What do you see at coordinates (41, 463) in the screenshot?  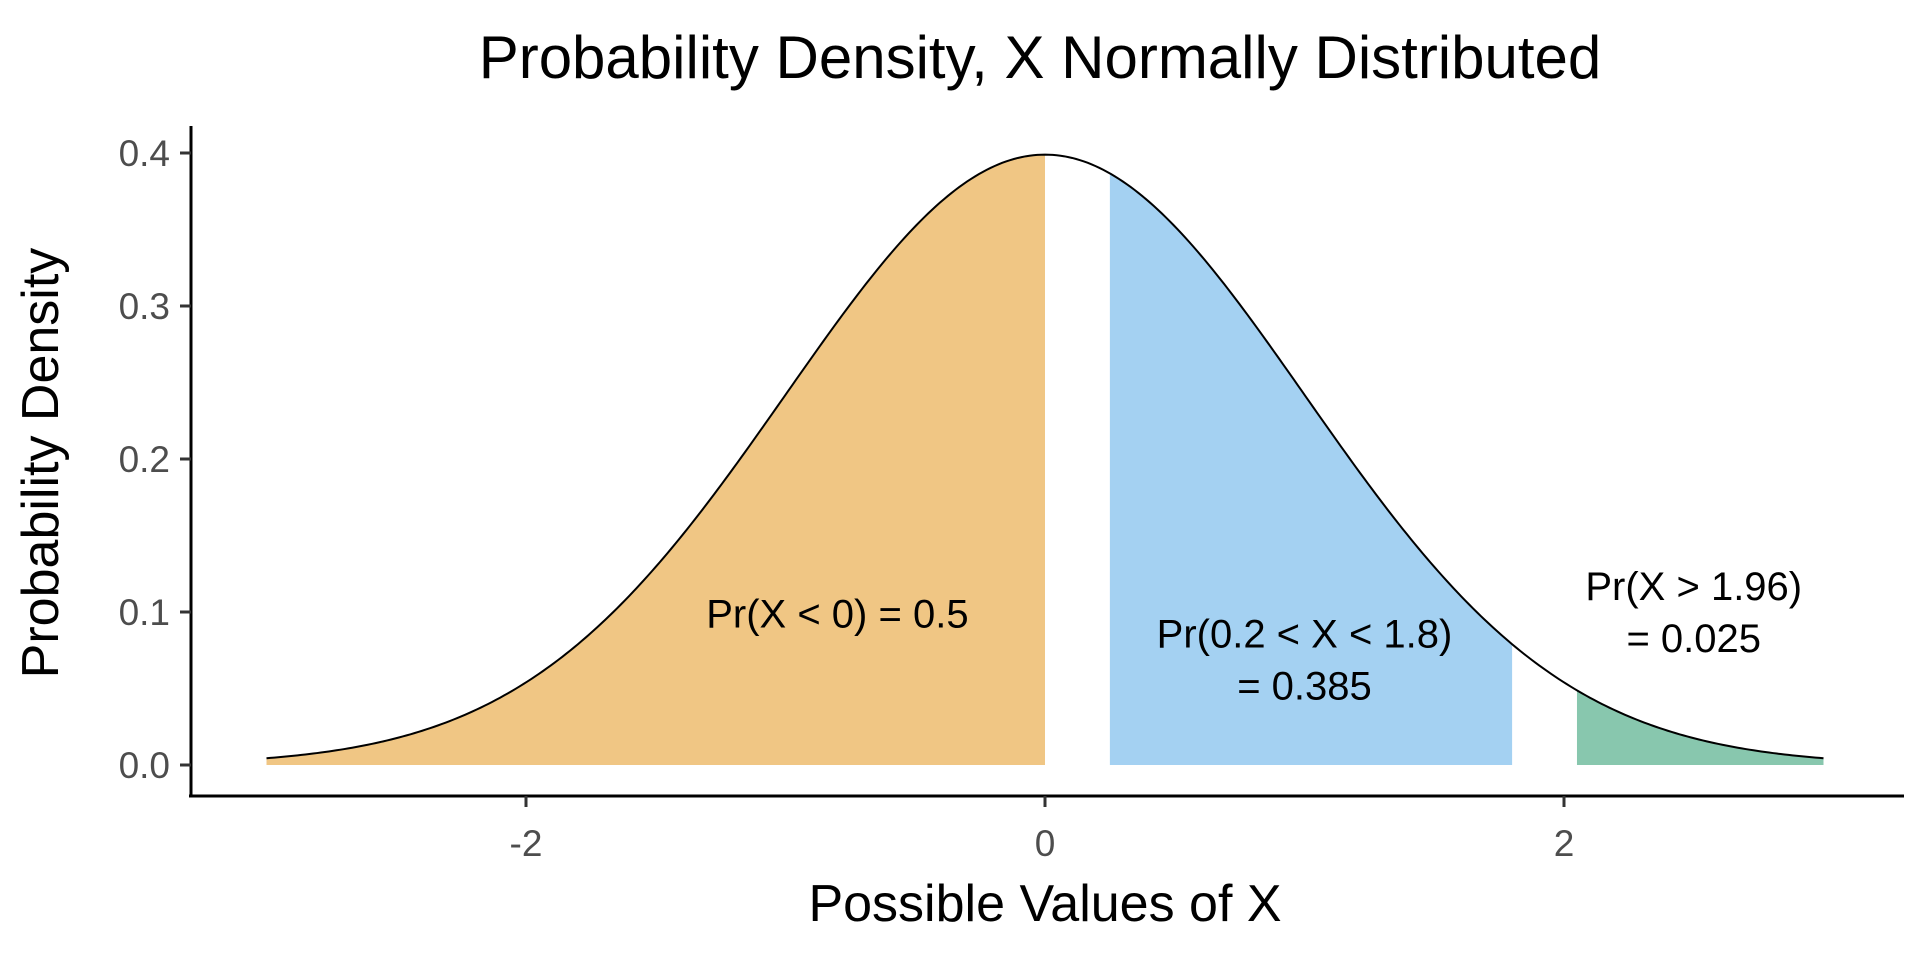 I see `y-axis-title: Probability Density` at bounding box center [41, 463].